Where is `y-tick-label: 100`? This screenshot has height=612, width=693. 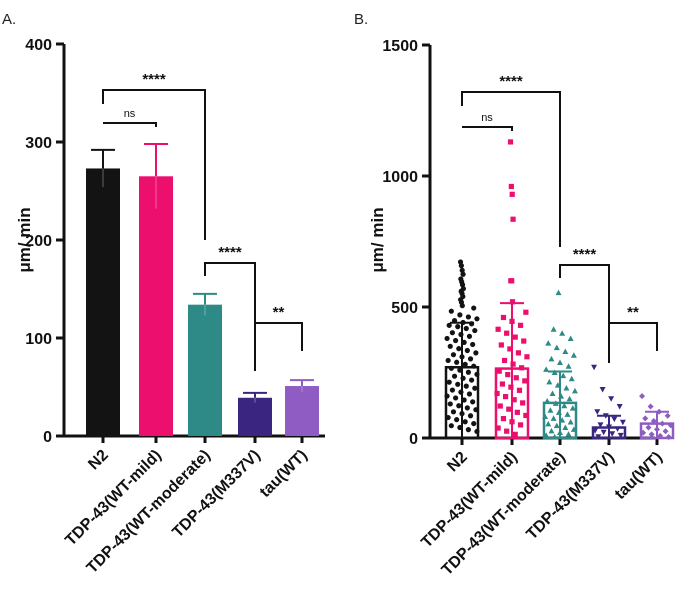
y-tick-label: 100 is located at coordinates (38, 339).